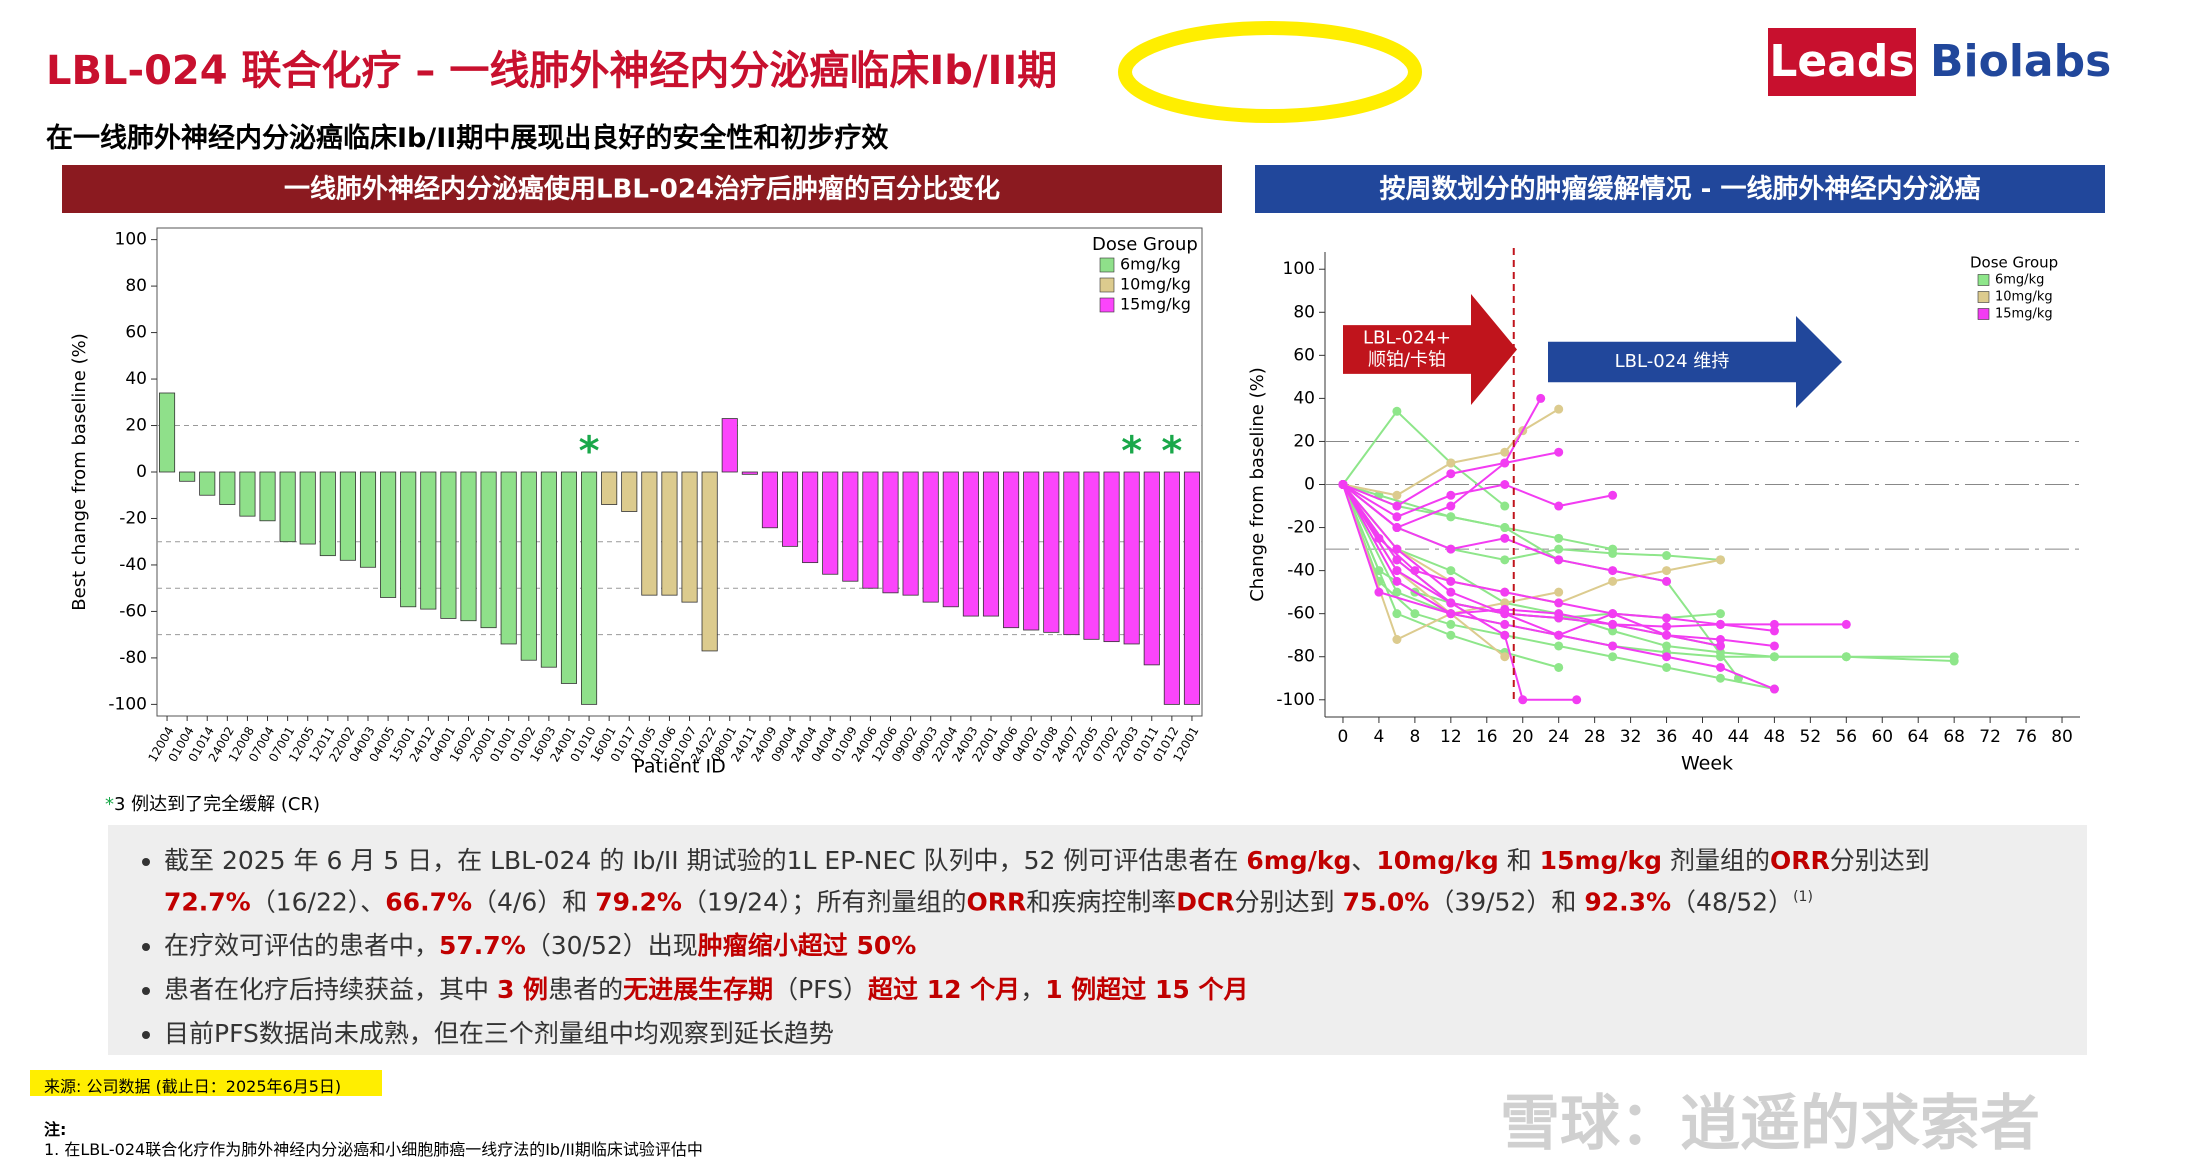  I want to click on bullet-text: 92.3%, so click(1628, 902).